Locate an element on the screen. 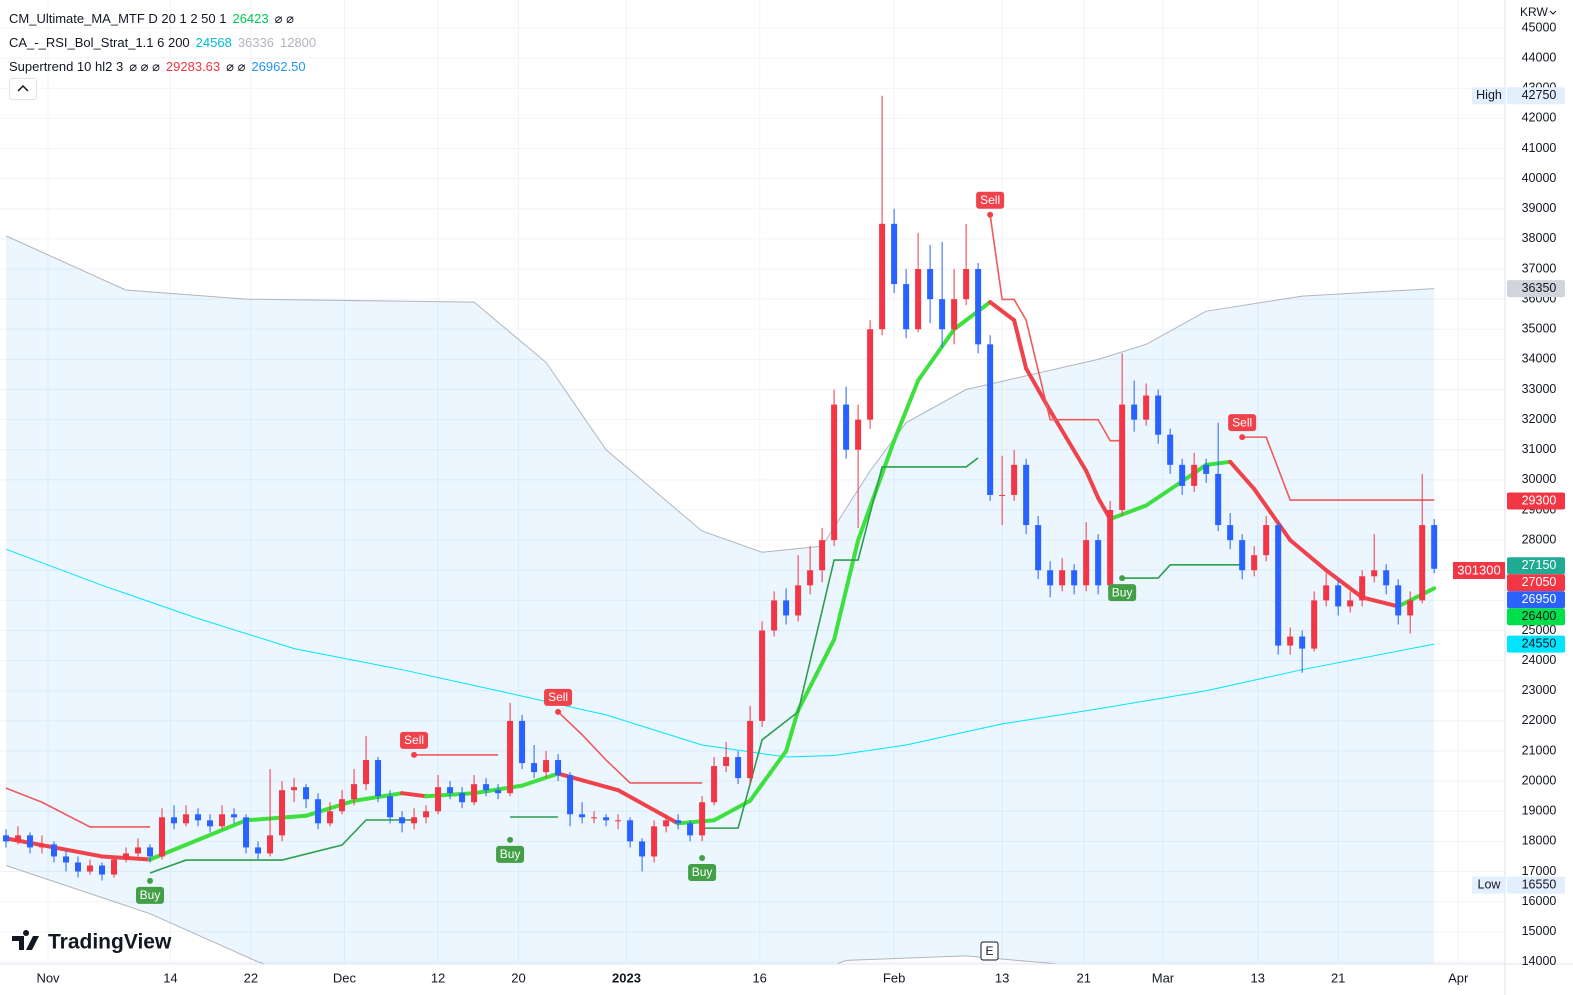 The width and height of the screenshot is (1573, 995). currency: KRW is located at coordinates (1534, 12).